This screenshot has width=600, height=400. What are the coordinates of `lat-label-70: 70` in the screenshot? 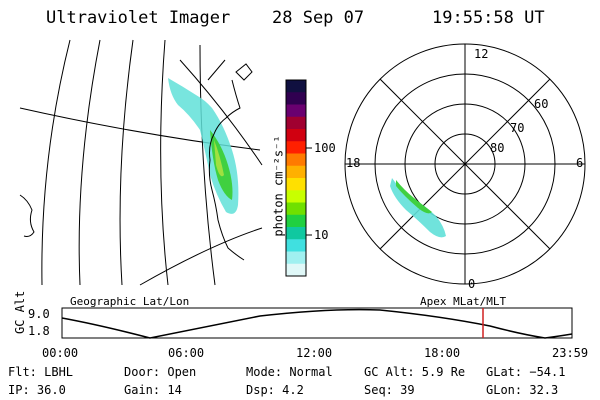 It's located at (517, 128).